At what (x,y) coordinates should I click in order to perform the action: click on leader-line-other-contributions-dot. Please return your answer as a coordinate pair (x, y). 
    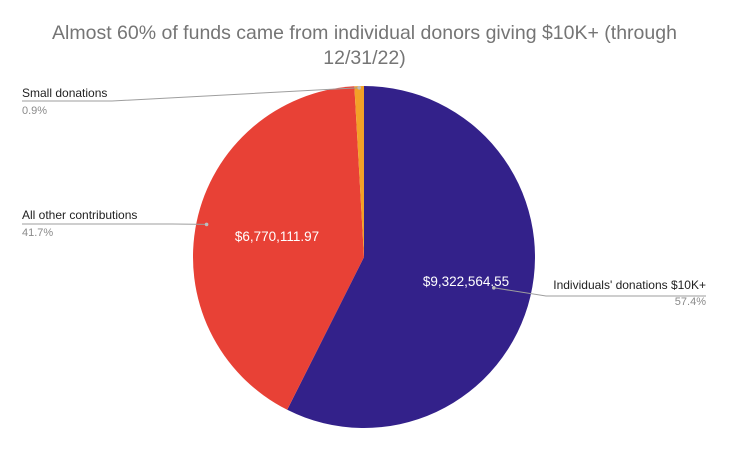
    Looking at the image, I should click on (206, 224).